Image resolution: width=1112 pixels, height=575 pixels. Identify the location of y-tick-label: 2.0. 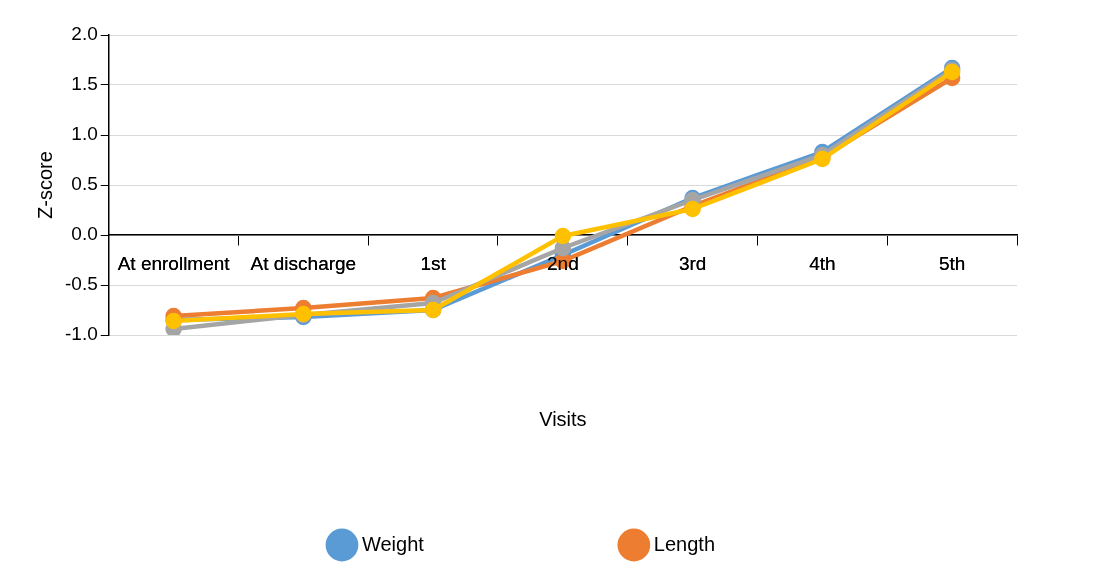
(84, 34).